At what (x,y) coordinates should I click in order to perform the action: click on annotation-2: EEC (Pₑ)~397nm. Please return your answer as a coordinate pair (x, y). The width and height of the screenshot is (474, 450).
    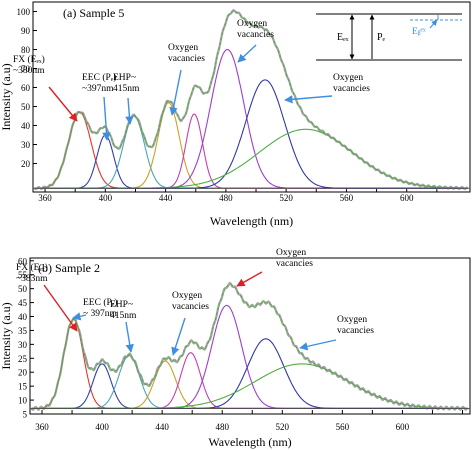
    Looking at the image, I should click on (99, 106).